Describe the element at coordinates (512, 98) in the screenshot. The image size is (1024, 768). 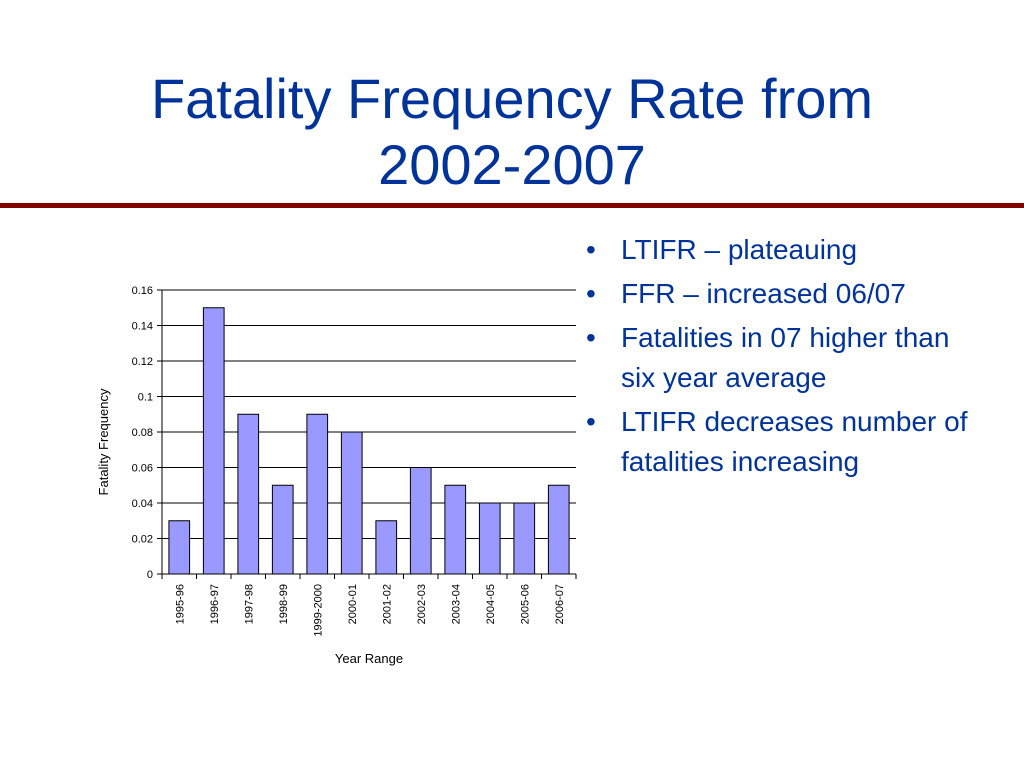
I see `slide-title-line-1: Fatality Frequency Rate from` at that location.